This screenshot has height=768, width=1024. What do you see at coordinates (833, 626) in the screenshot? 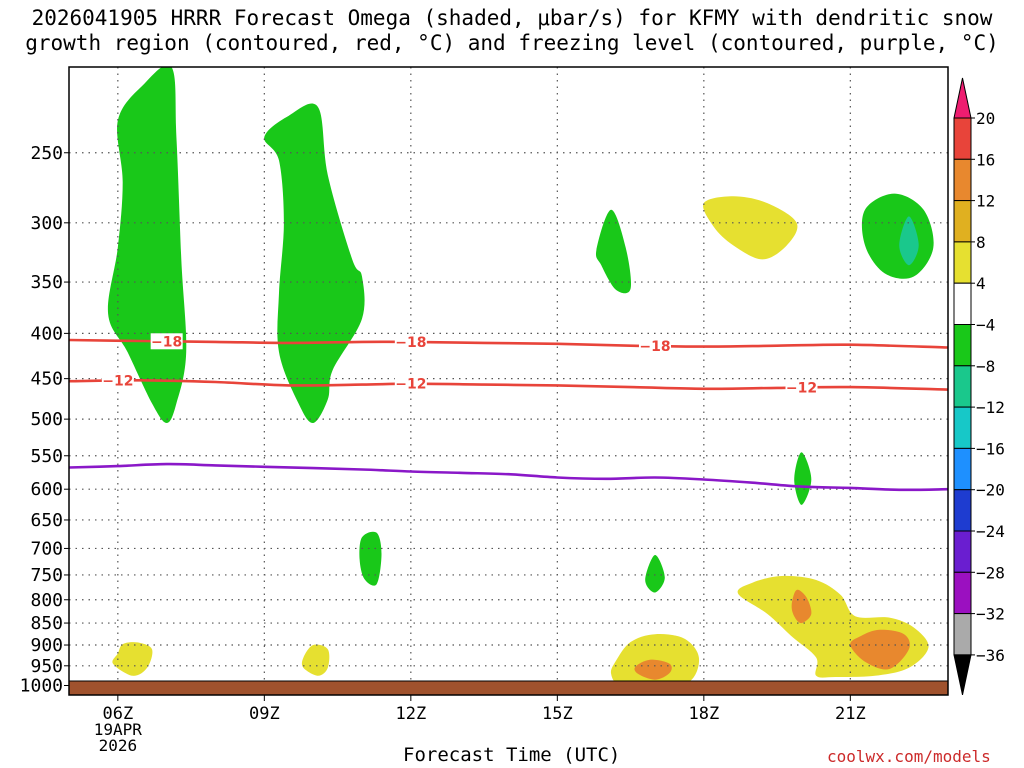
I see `omega-yellow-2030-sfc` at bounding box center [833, 626].